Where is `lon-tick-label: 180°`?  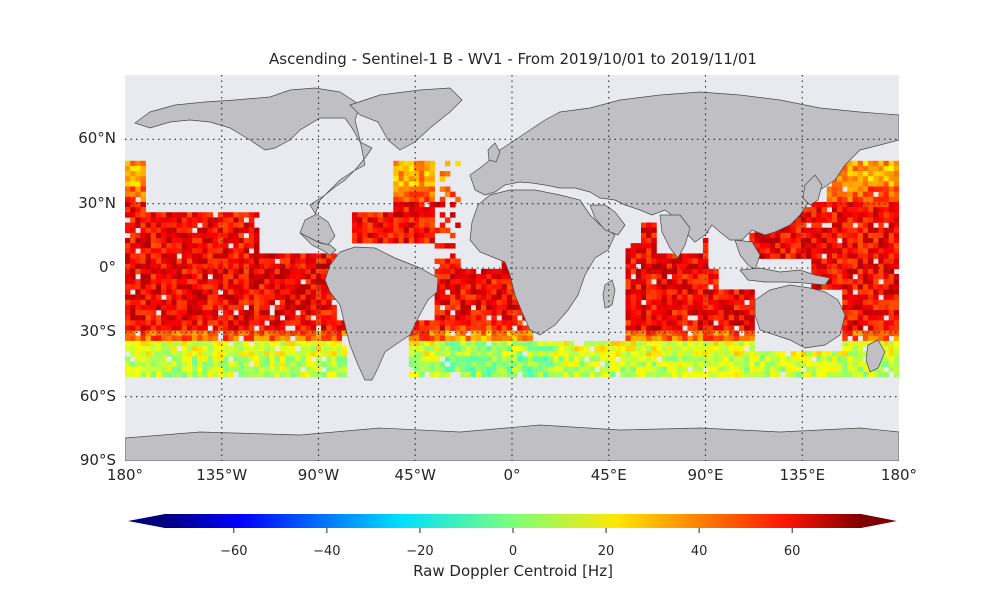 lon-tick-label: 180° is located at coordinates (125, 475).